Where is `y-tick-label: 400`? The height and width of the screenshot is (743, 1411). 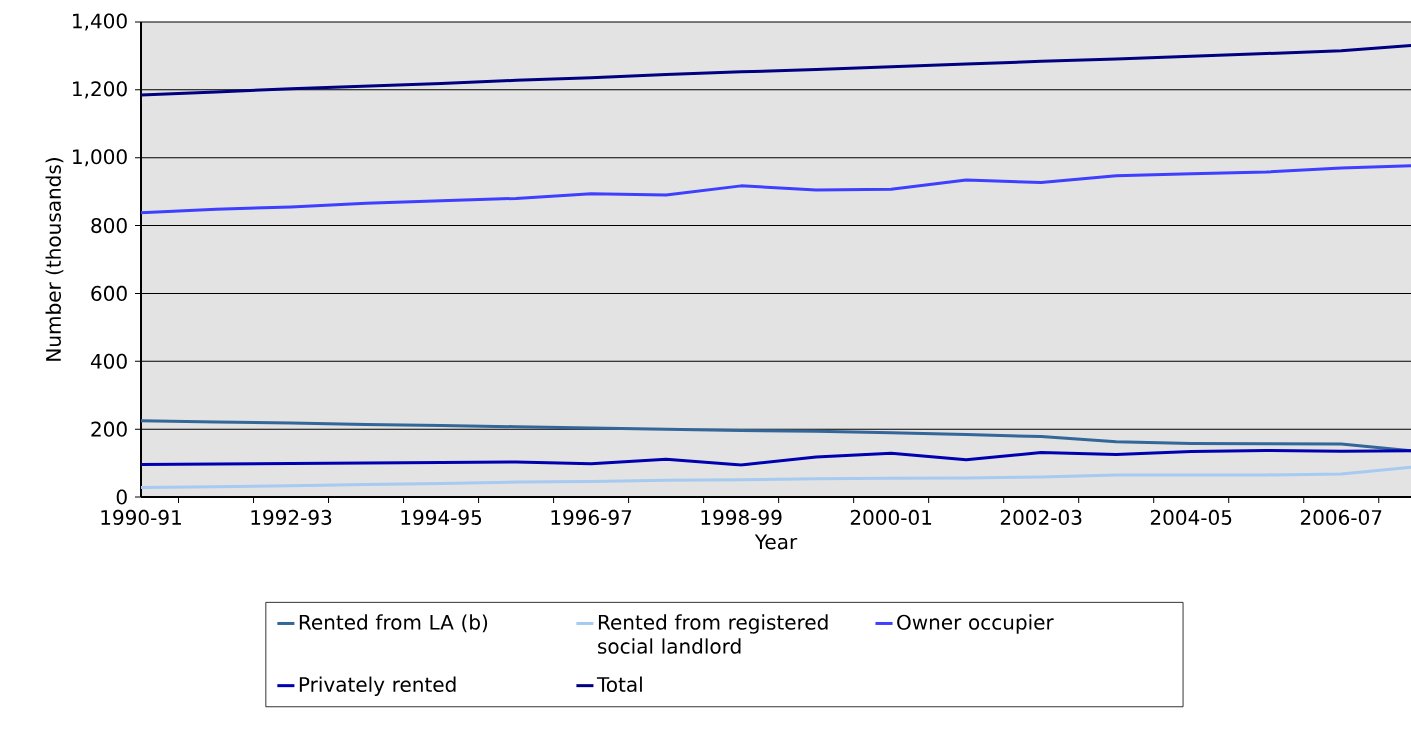
y-tick-label: 400 is located at coordinates (108, 361).